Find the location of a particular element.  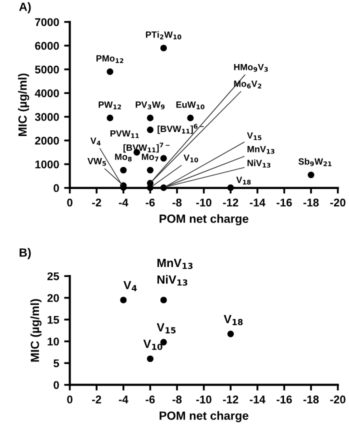

y-tick-label: 25 is located at coordinates (53, 276).